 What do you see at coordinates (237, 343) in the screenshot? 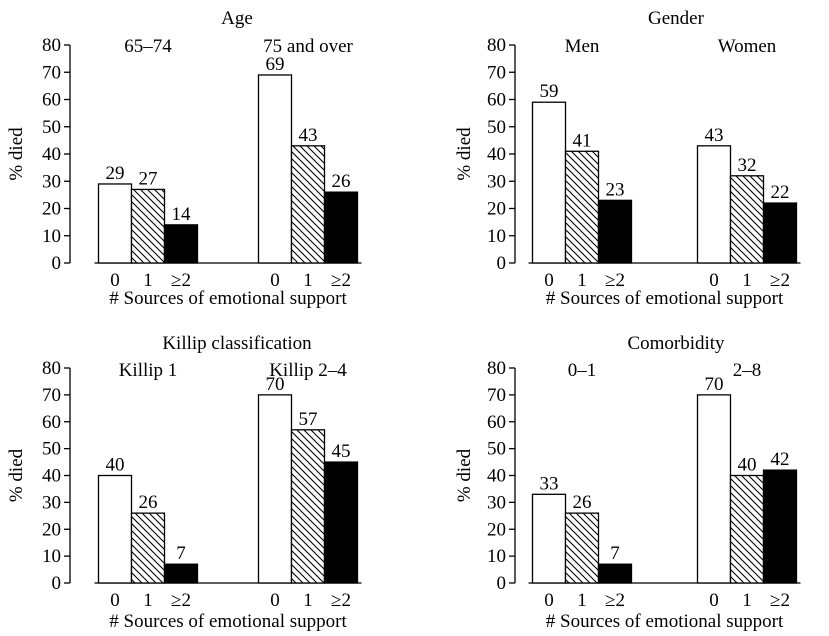
I see `chart-title: Killip classification` at bounding box center [237, 343].